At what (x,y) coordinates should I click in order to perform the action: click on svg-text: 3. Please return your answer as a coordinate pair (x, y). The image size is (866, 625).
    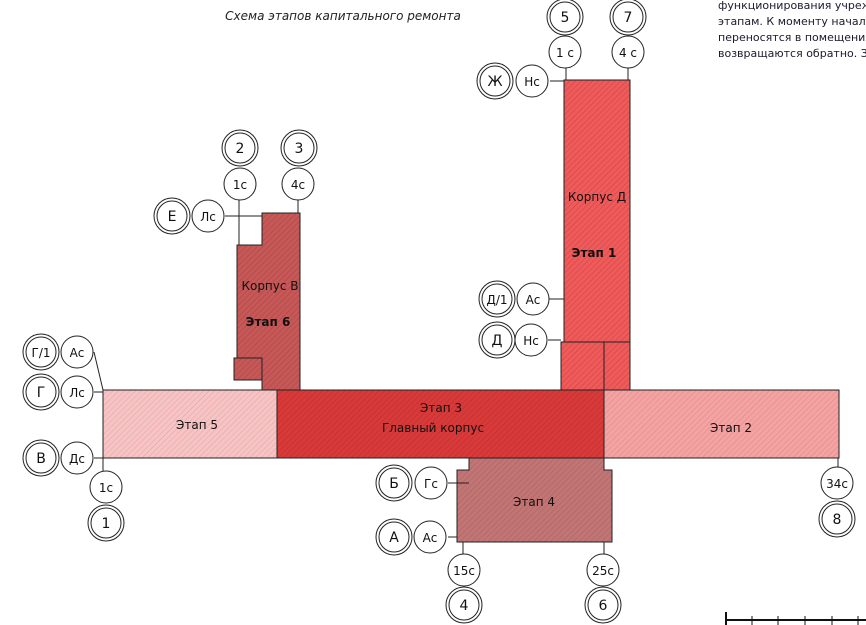
    Looking at the image, I should click on (299, 149).